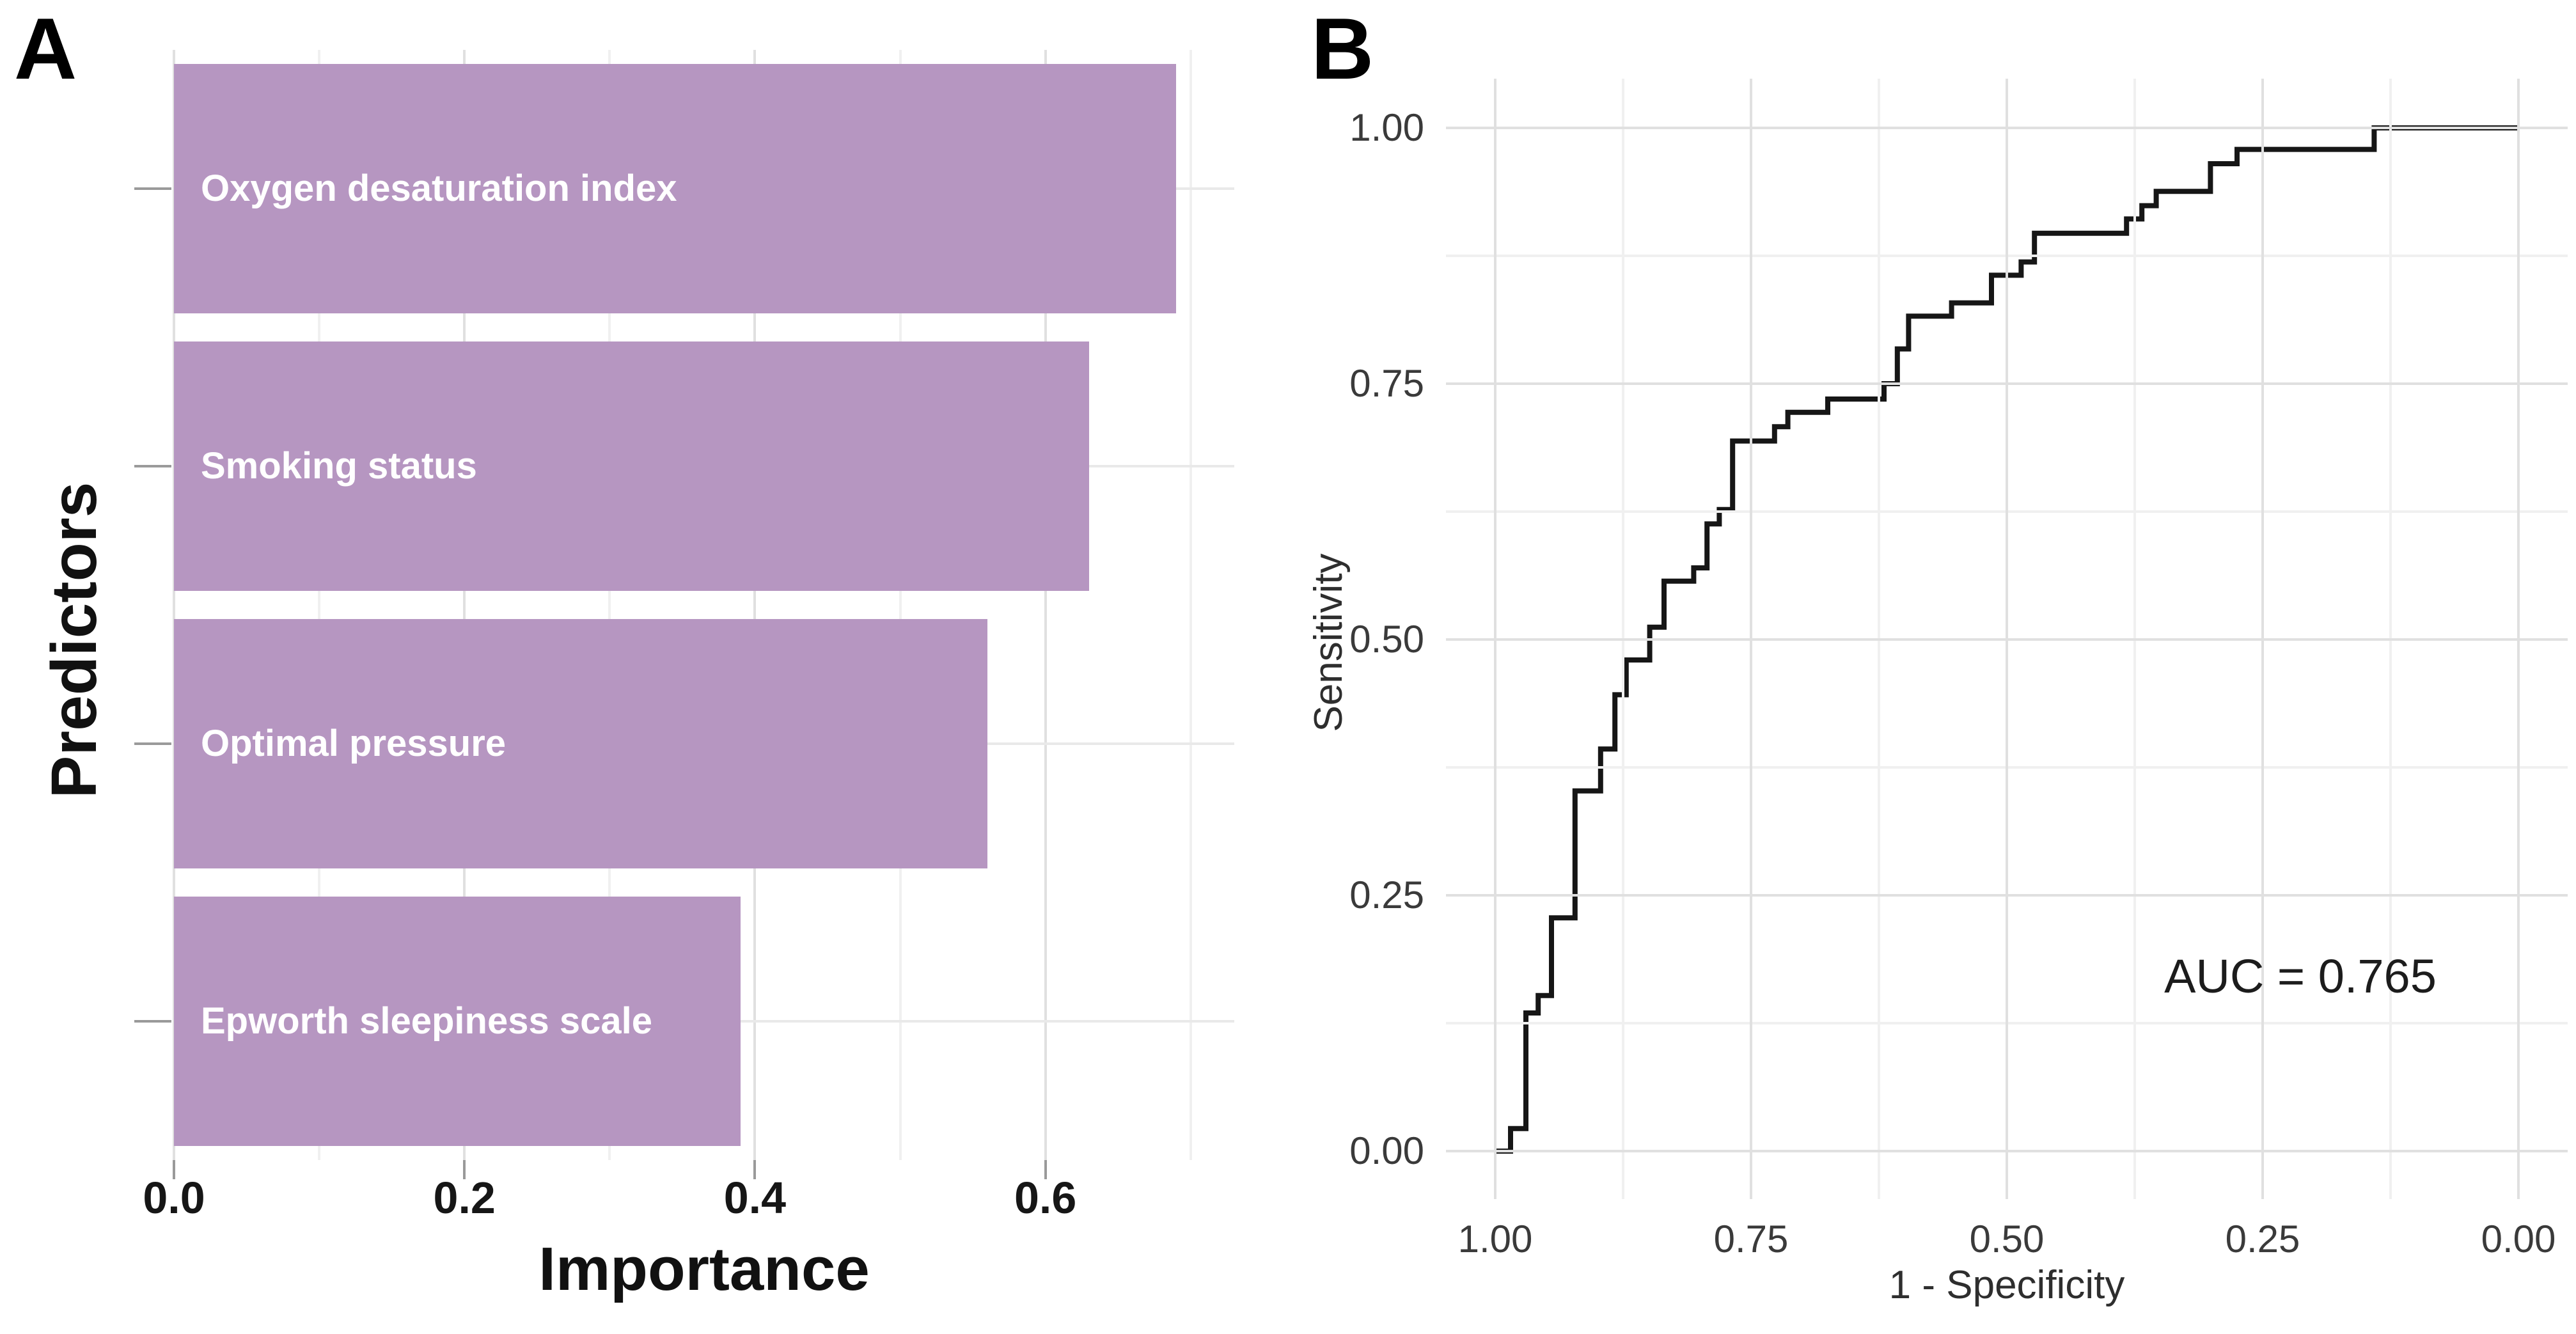 The height and width of the screenshot is (1334, 2576). Describe the element at coordinates (2262, 1239) in the screenshot. I see `x-axis-tick-label: 0.25` at that location.